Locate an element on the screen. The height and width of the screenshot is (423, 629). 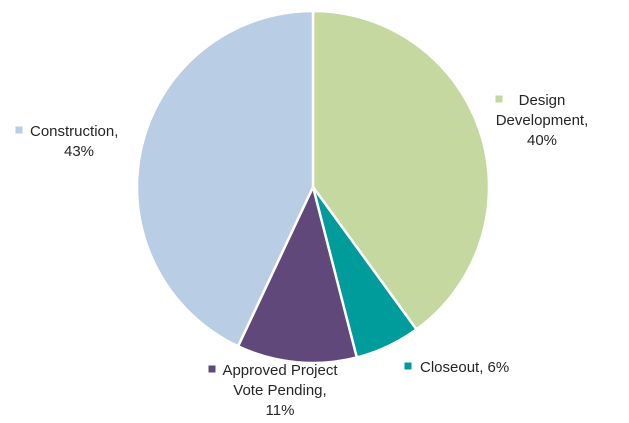
slice-label-construction: Construction, 43% is located at coordinates (66, 141).